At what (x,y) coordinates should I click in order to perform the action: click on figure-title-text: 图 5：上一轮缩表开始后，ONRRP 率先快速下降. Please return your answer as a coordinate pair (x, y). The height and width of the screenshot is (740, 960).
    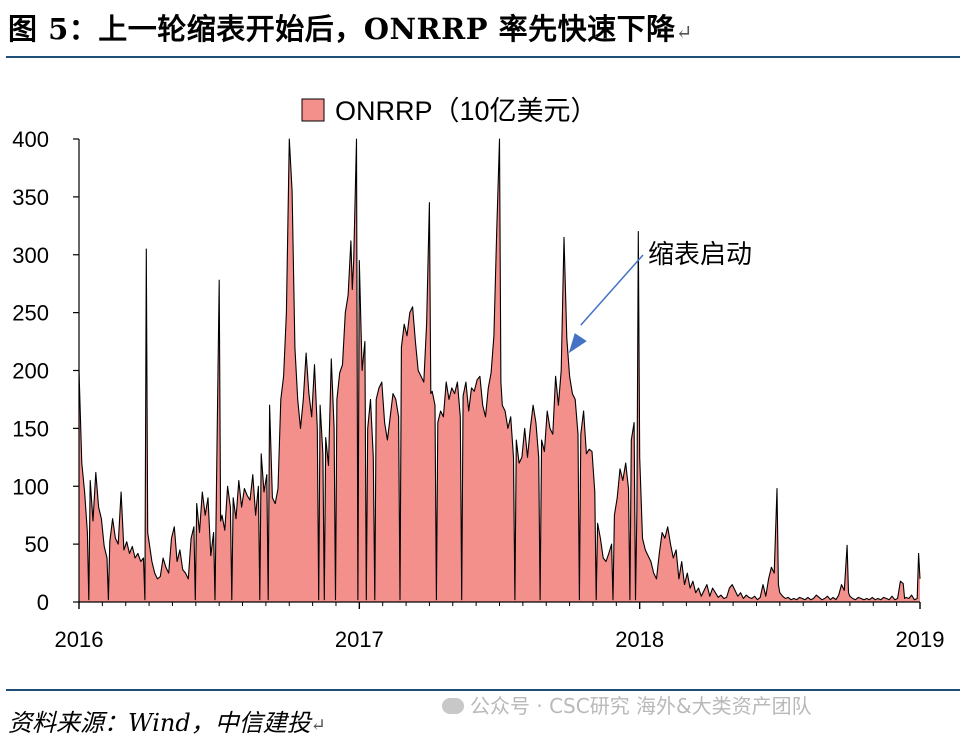
    Looking at the image, I should click on (342, 29).